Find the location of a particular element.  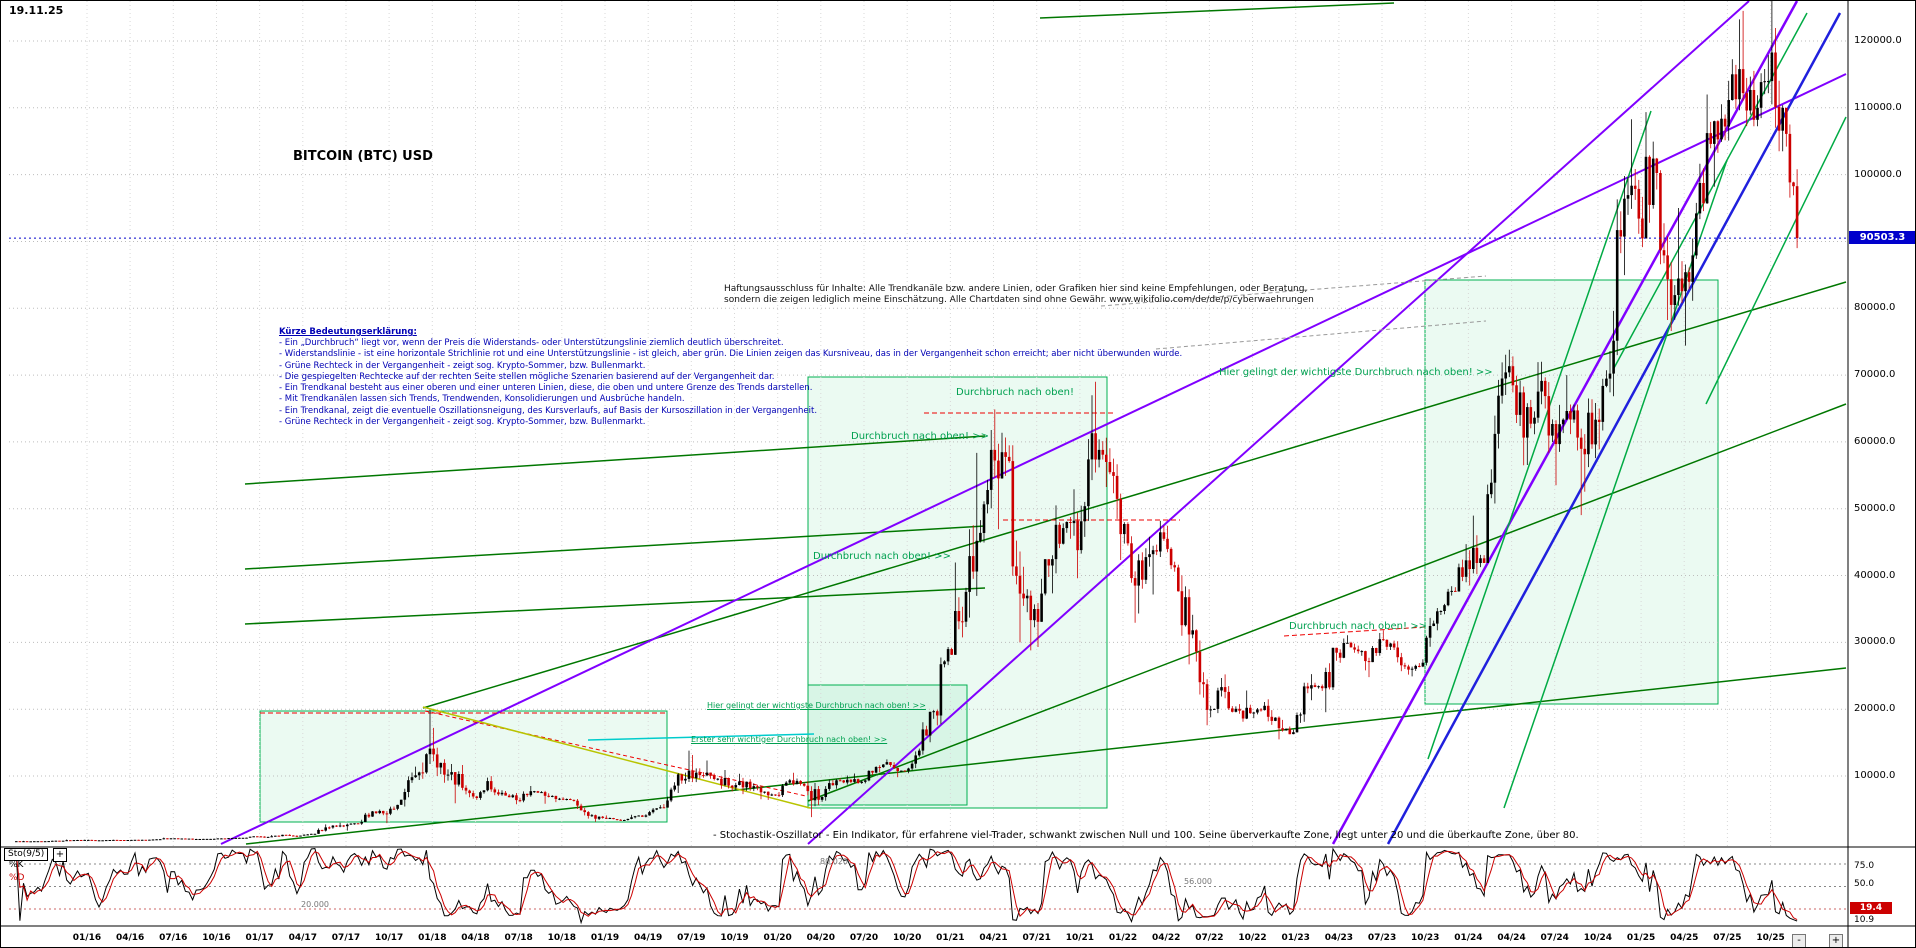

date-axis-label: 01/23 is located at coordinates (1295, 938).